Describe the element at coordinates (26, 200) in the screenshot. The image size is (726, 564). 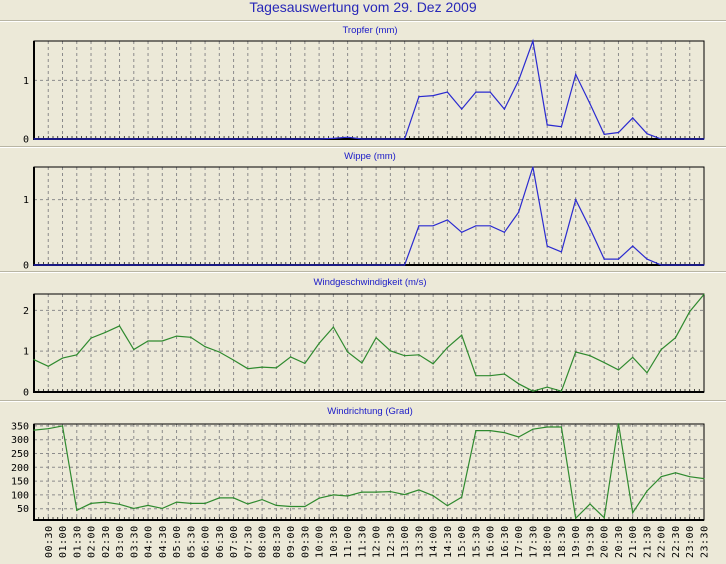
I see `y-tick-label: 1` at that location.